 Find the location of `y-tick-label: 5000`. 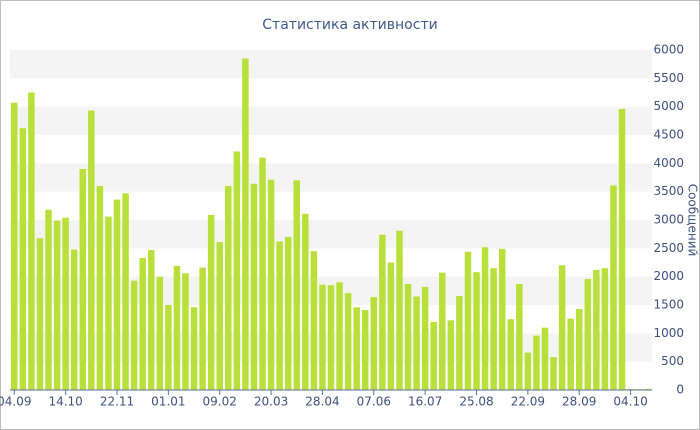

y-tick-label: 5000 is located at coordinates (668, 106).